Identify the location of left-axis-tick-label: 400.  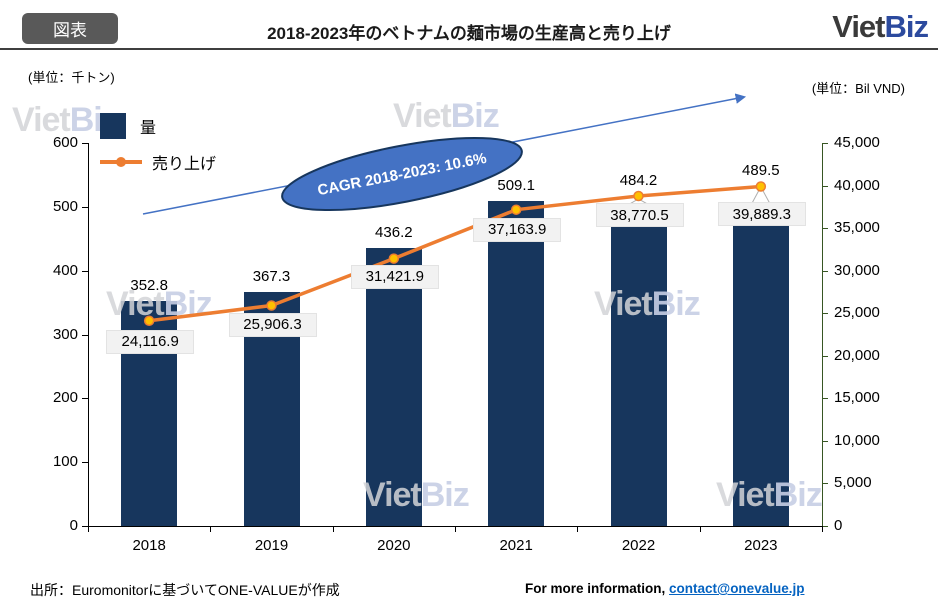
(65, 270).